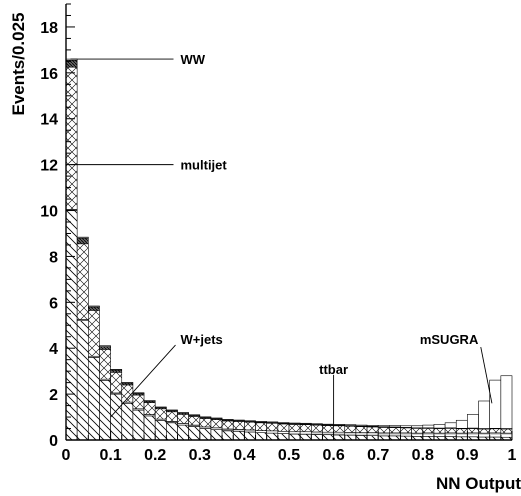 This screenshot has height=496, width=521. I want to click on x-tick-label: 0.6, so click(333, 455).